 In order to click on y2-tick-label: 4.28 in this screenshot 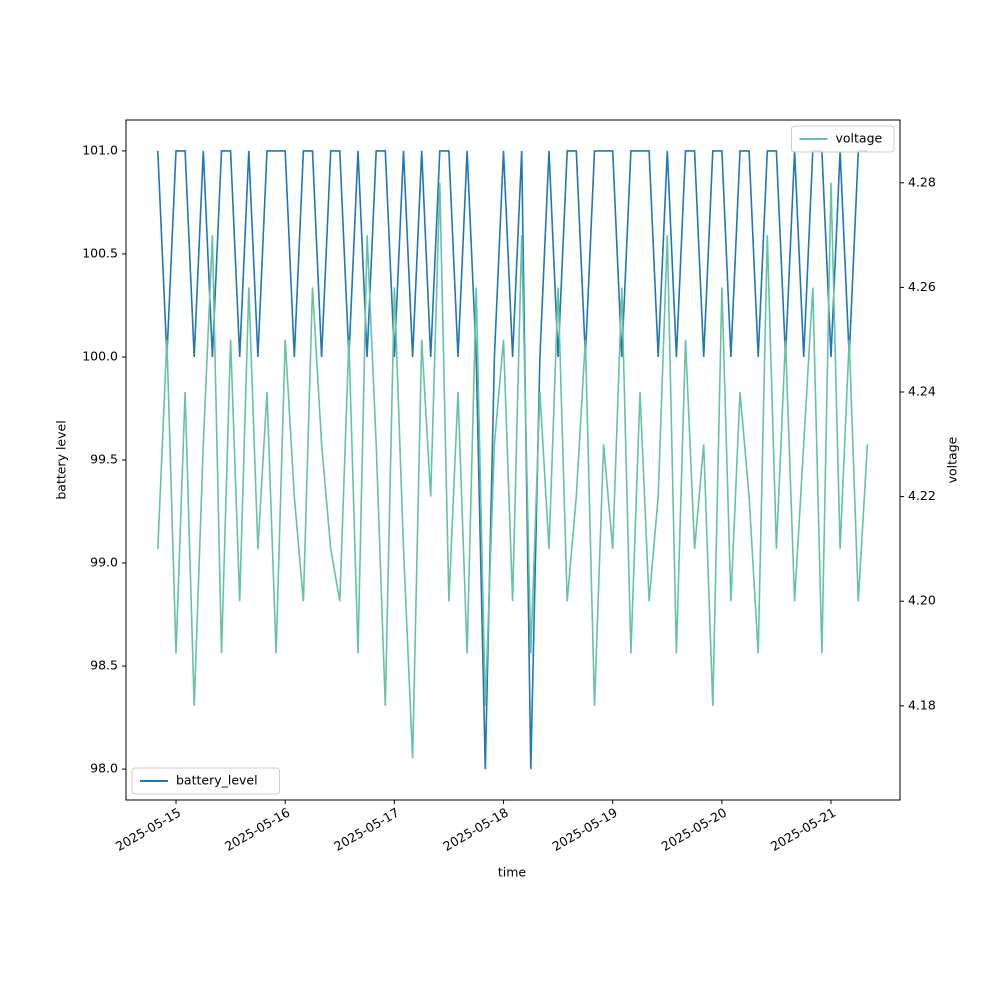, I will do `click(922, 181)`.